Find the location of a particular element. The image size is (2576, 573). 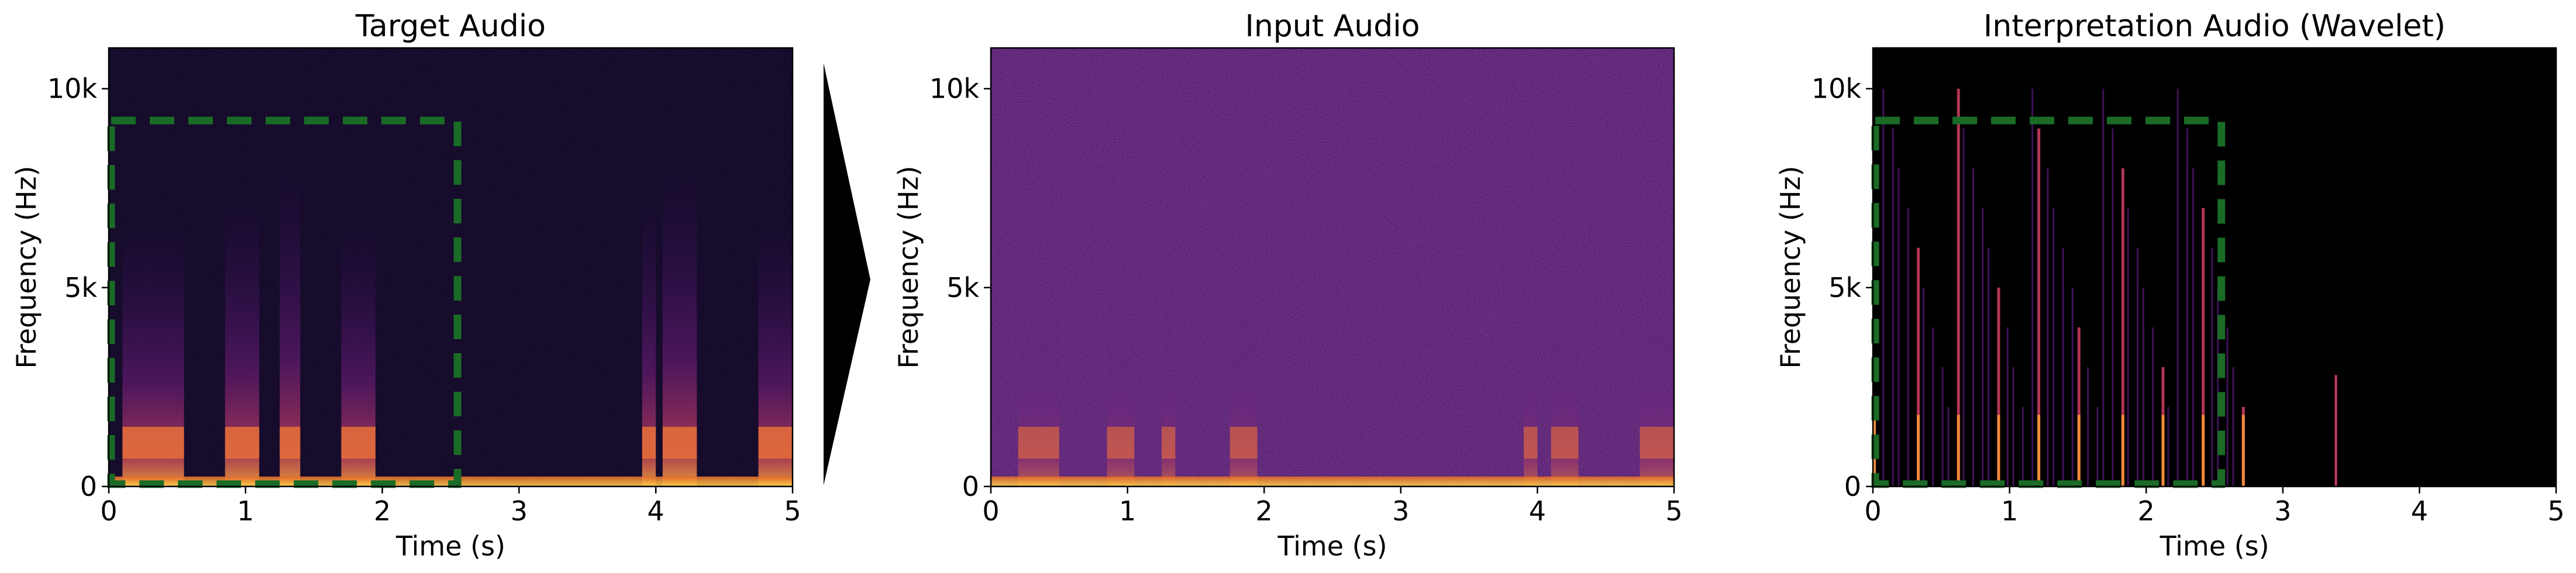

chart-title: Target Audio is located at coordinates (450, 26).